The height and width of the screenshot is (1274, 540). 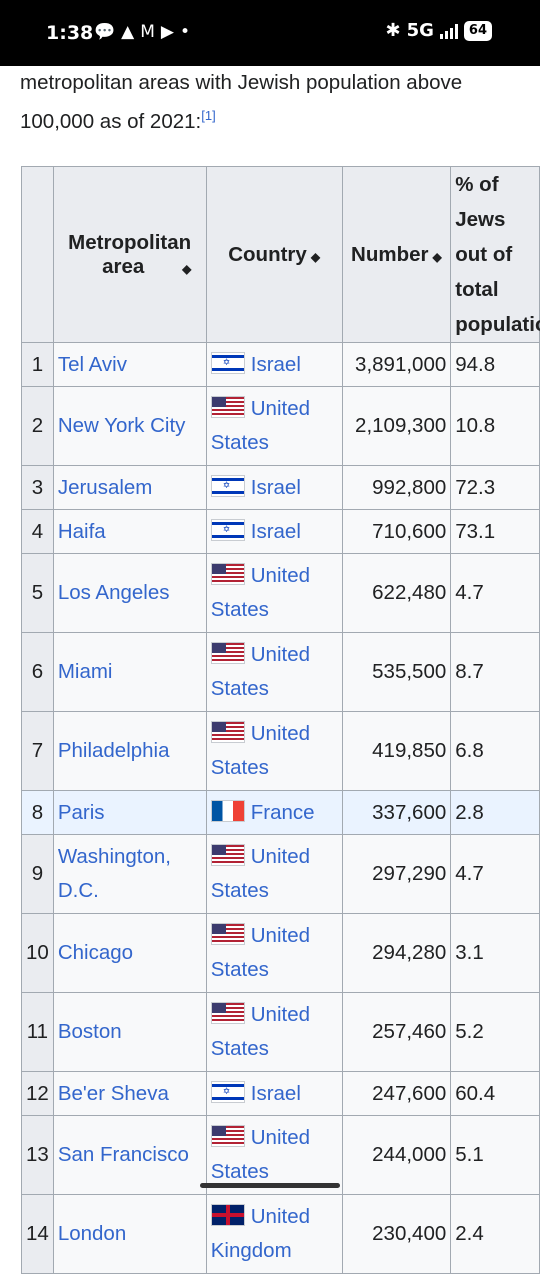 What do you see at coordinates (274, 254) in the screenshot?
I see `country-header: Country ◆` at bounding box center [274, 254].